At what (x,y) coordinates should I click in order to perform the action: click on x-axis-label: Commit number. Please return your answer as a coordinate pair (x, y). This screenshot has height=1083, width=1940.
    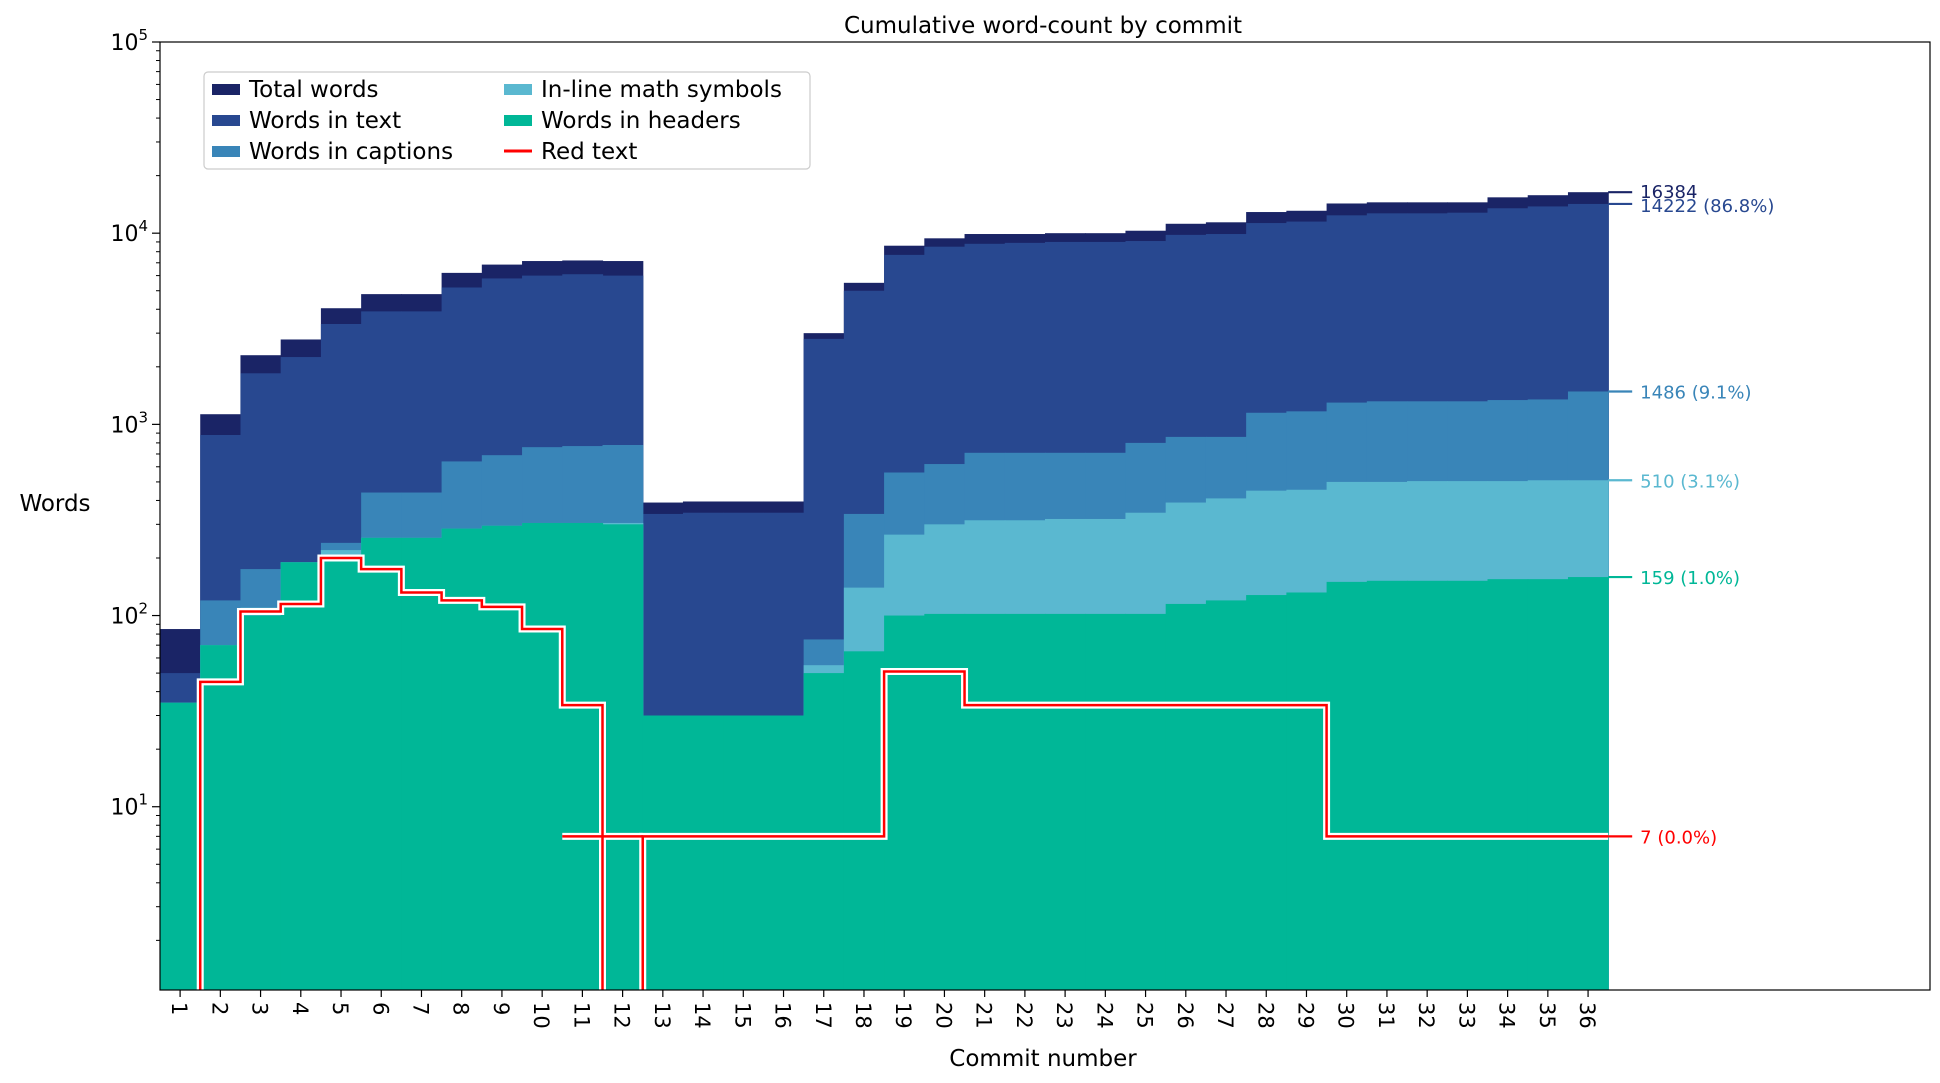
    Looking at the image, I should click on (1043, 1059).